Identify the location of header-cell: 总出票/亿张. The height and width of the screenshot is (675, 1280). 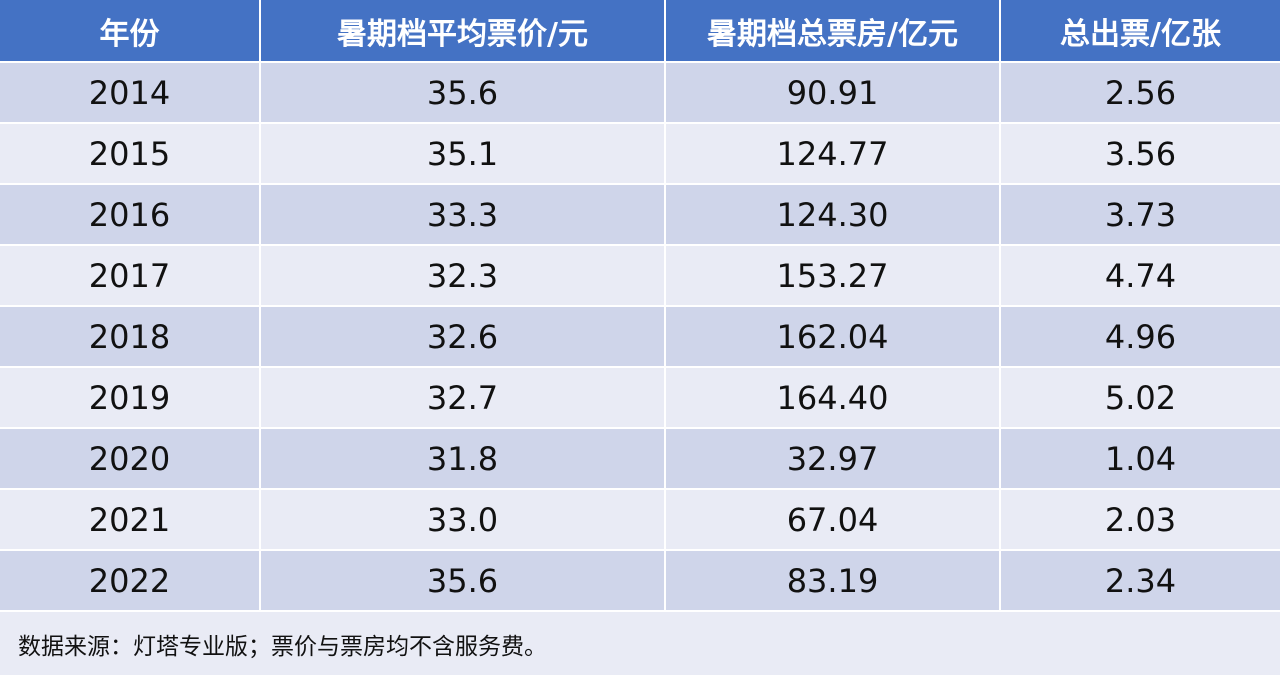
(1140, 30).